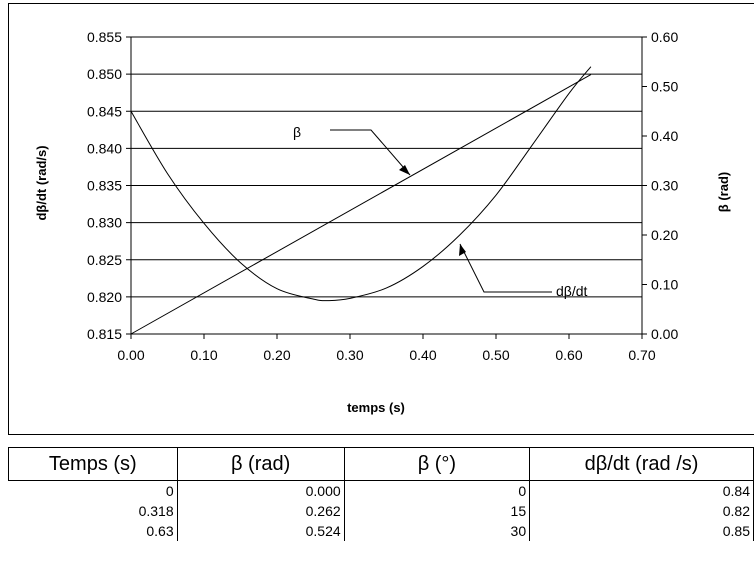 This screenshot has width=754, height=561. What do you see at coordinates (437, 511) in the screenshot?
I see `table-cell: 15` at bounding box center [437, 511].